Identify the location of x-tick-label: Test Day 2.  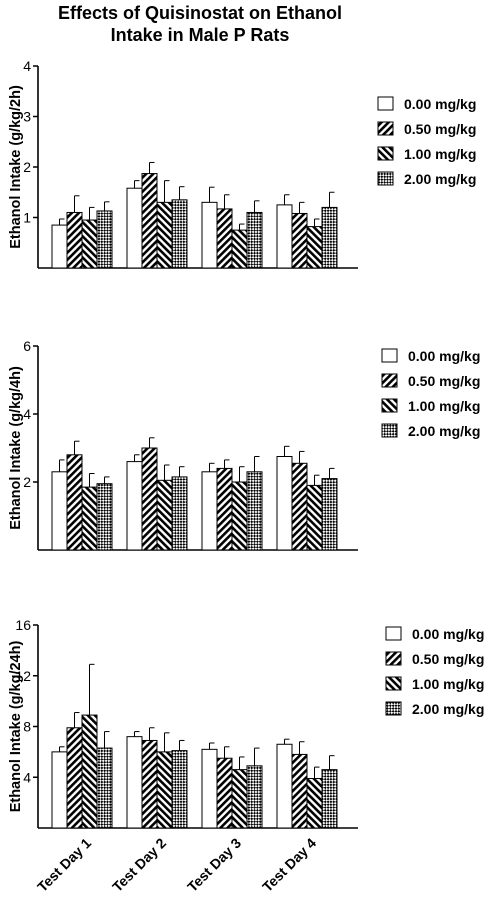
(139, 865).